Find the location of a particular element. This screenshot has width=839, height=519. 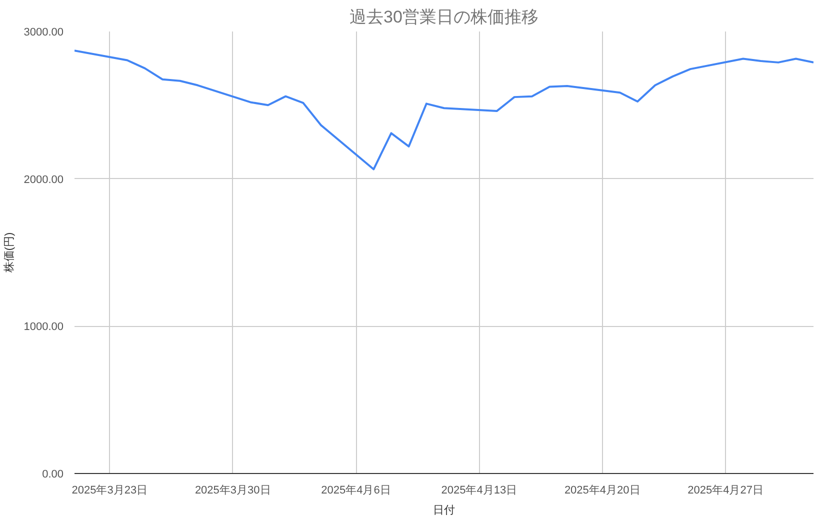

y-tick-label: 2000.00 is located at coordinates (44, 180).